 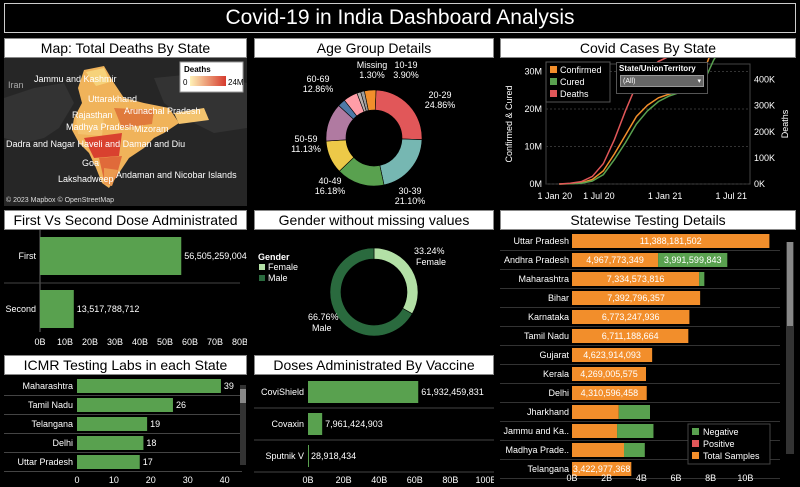 I want to click on category-label: Jammu and Ka.., so click(x=536, y=431).